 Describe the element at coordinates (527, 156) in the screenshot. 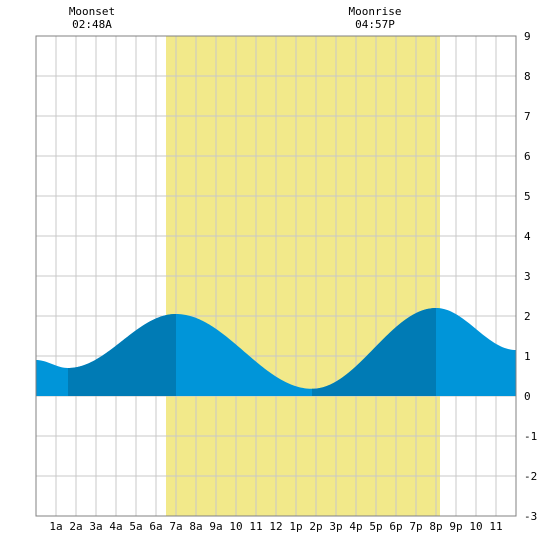

I see `y-tick-label: 6` at that location.